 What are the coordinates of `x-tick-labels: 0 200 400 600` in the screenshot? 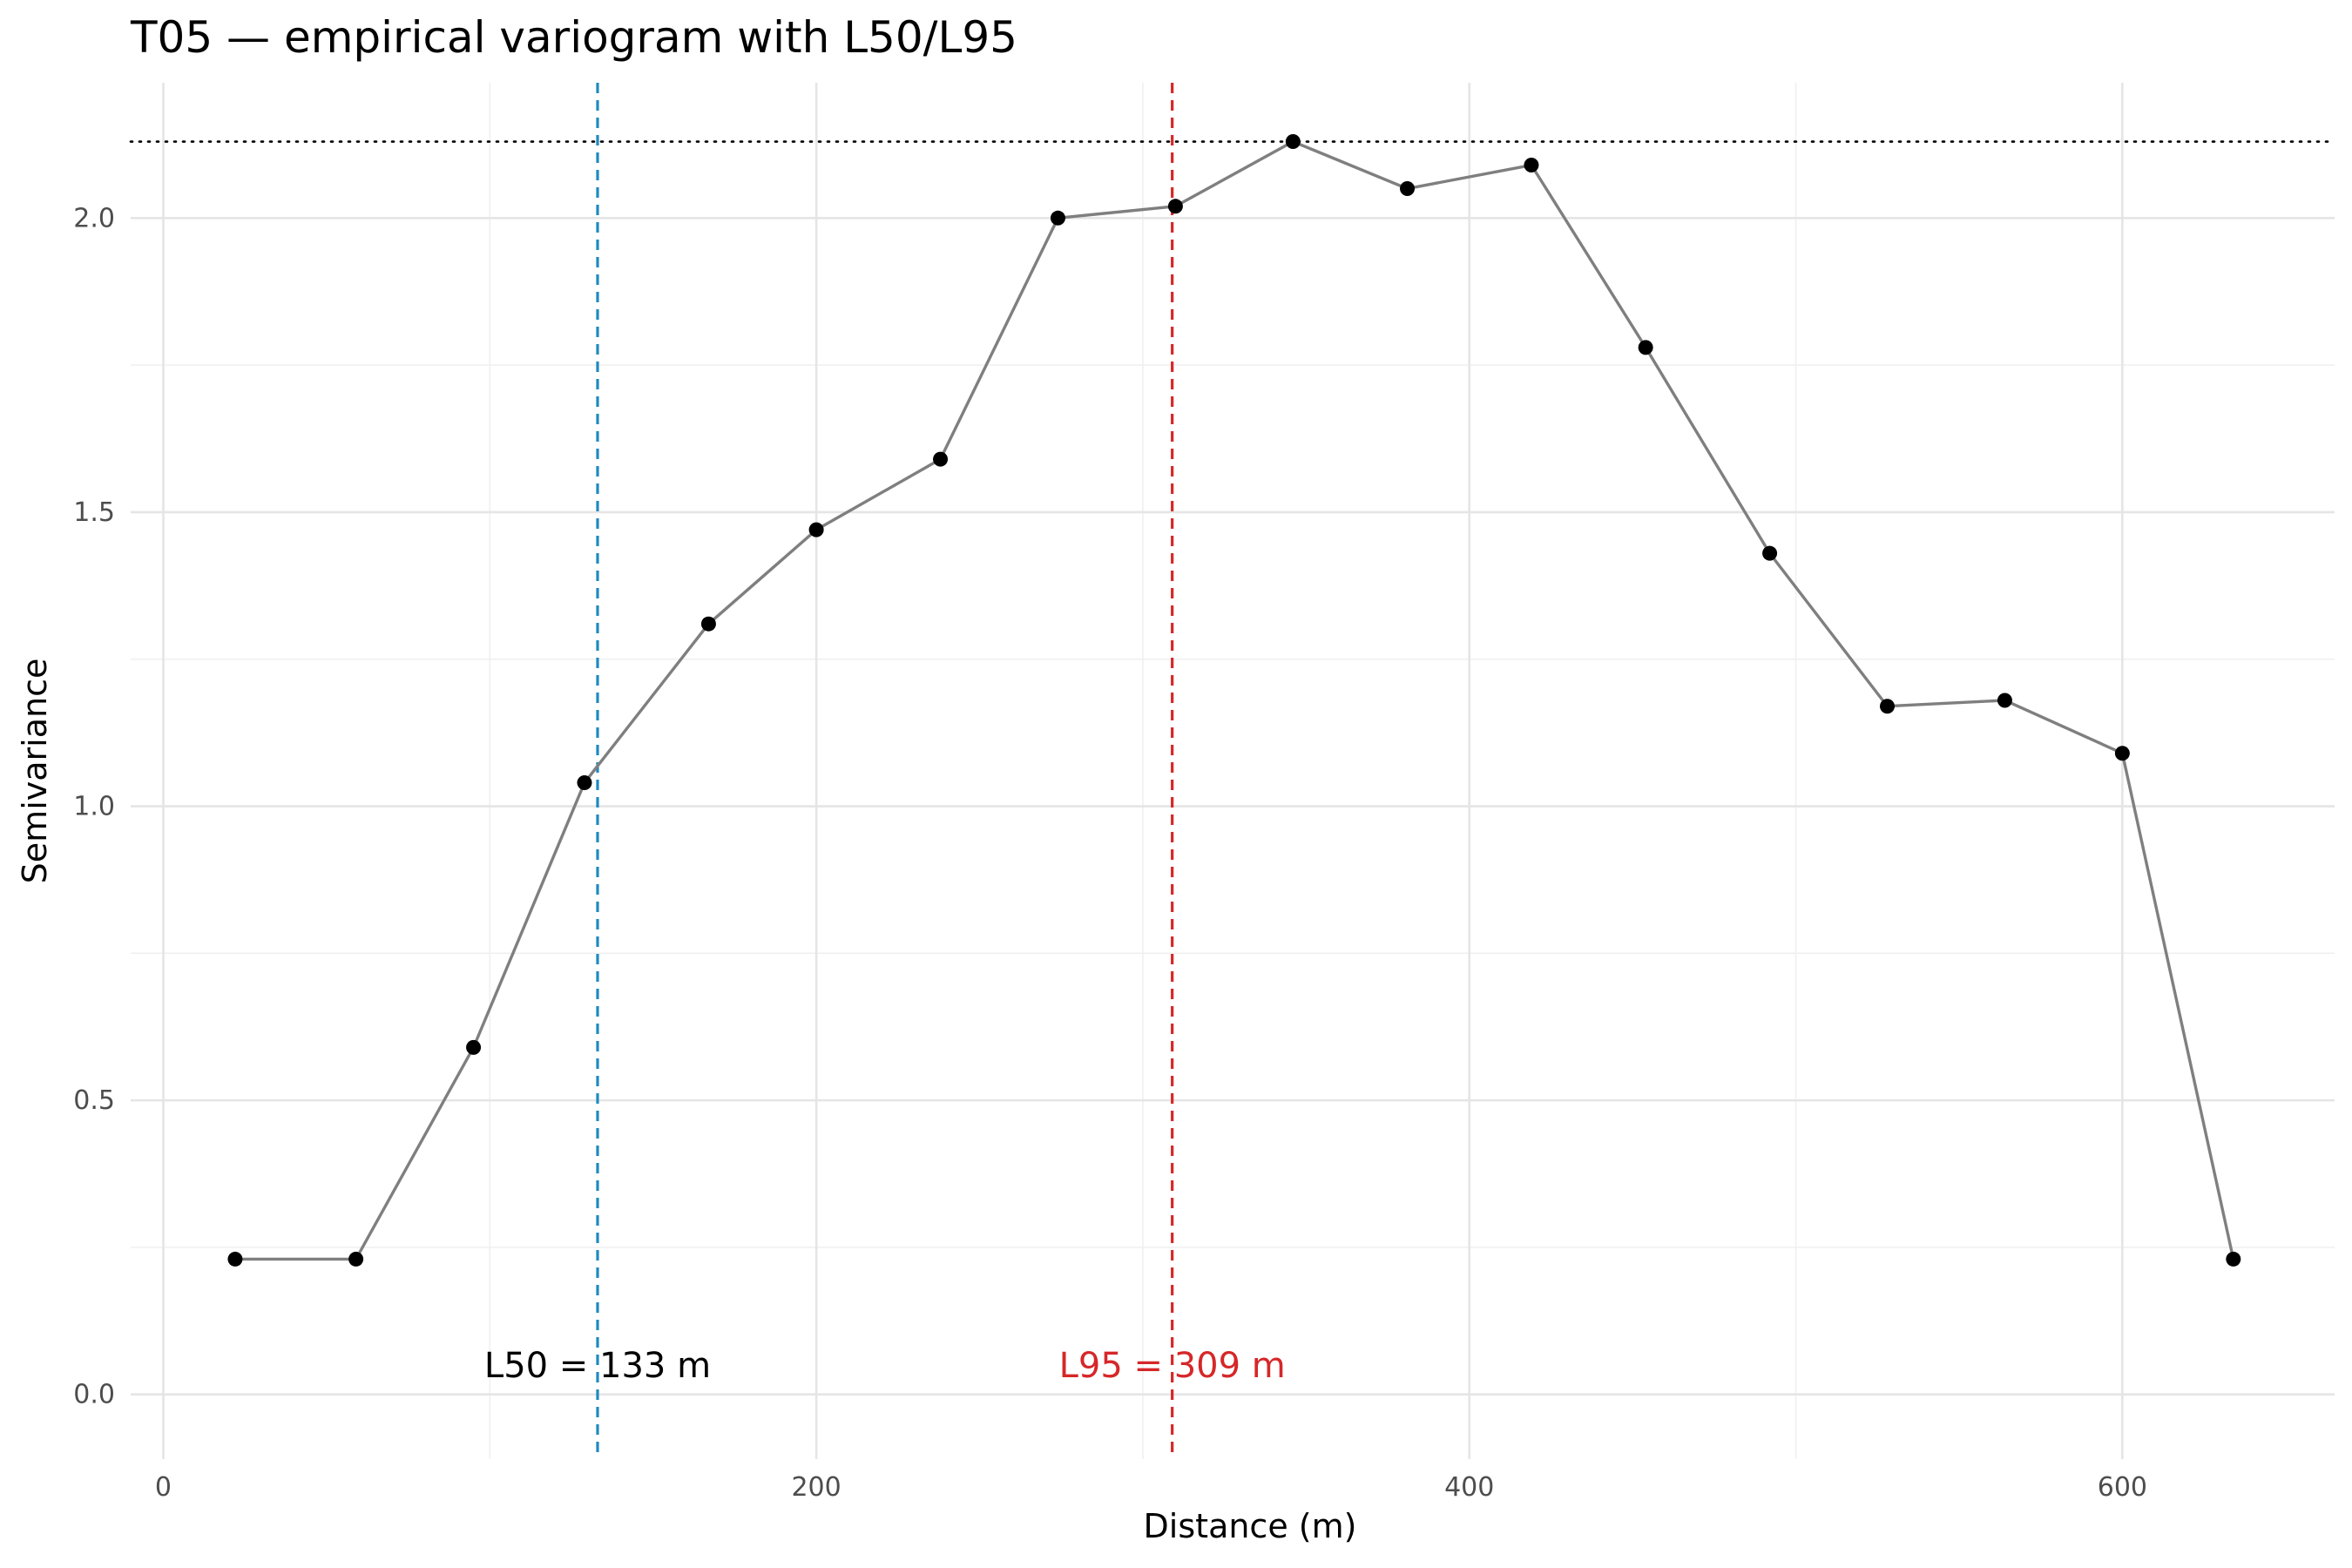 It's located at (1151, 1487).